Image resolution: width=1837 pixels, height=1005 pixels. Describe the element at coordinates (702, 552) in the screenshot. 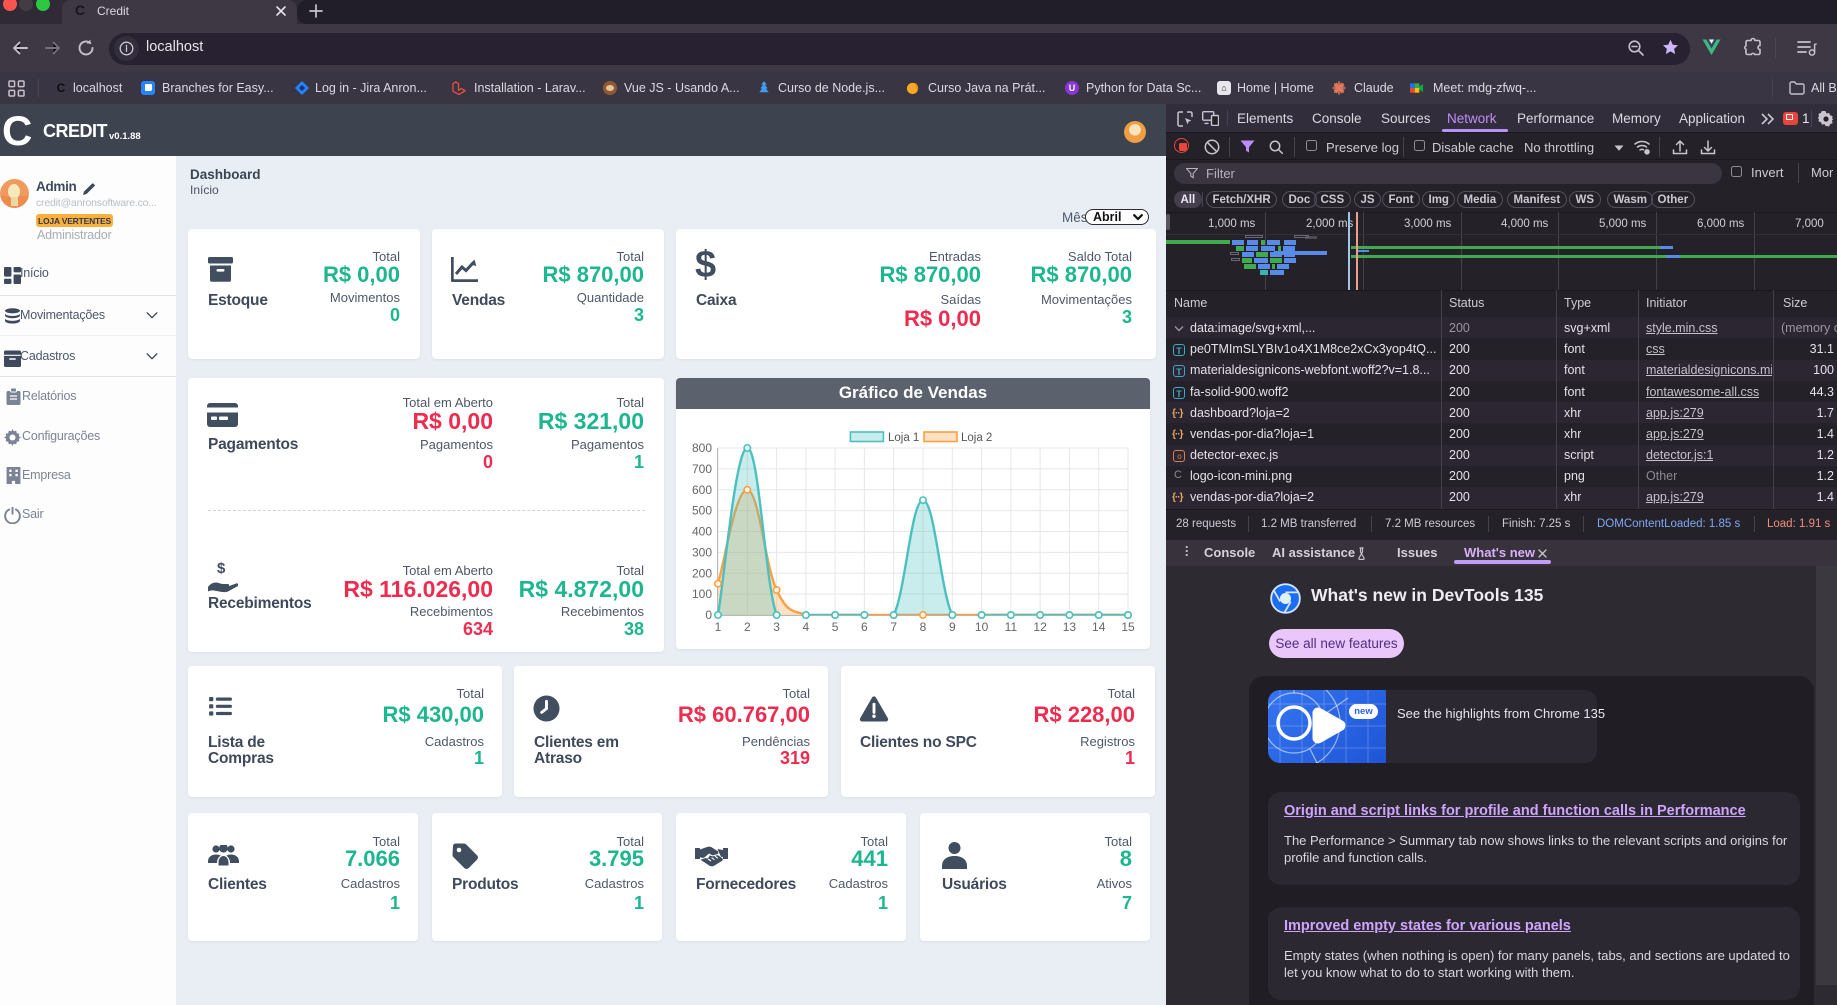

I see `svg-text: 300` at that location.